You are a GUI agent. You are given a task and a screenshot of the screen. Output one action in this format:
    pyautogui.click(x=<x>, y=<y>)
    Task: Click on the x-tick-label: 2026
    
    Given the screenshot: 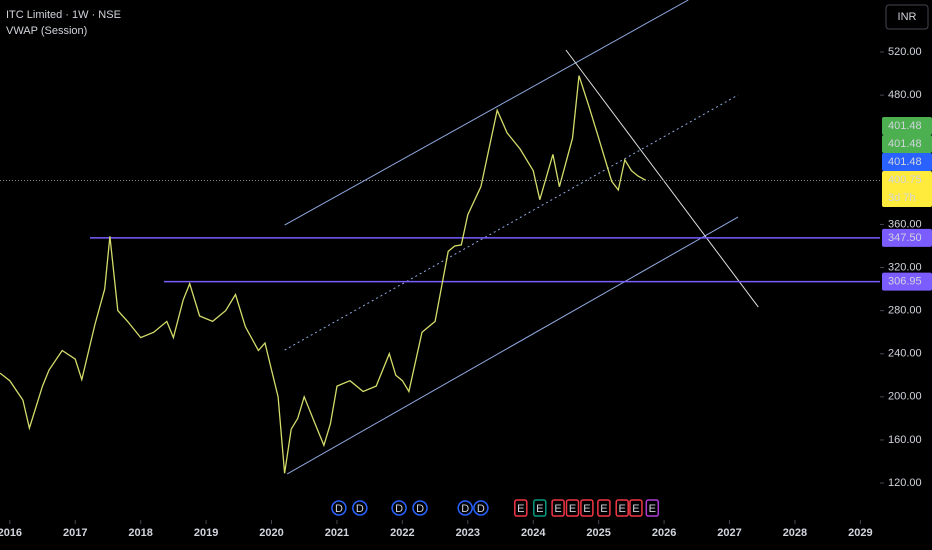 What is the action you would take?
    pyautogui.click(x=664, y=533)
    